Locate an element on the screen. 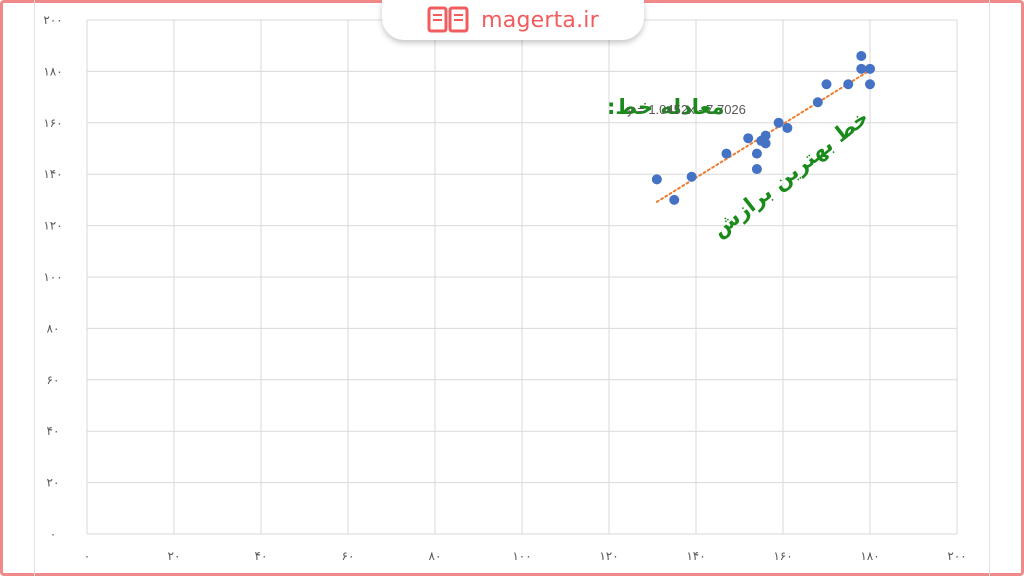  brand-banner: magerta.ir is located at coordinates (513, 20).